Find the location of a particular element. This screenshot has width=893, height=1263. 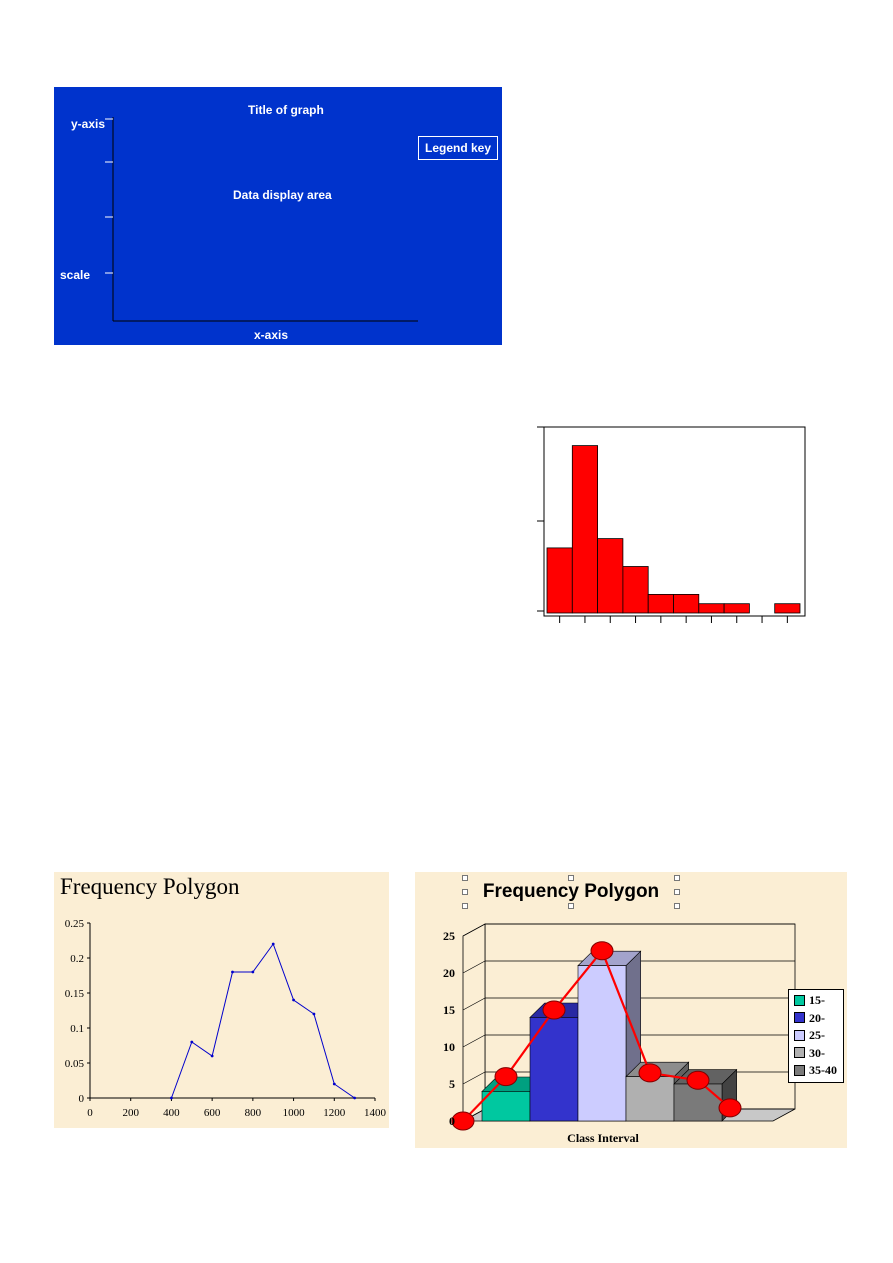

poly3d-legend: 15- 20- 25- 30- 35-40 is located at coordinates (816, 1036).